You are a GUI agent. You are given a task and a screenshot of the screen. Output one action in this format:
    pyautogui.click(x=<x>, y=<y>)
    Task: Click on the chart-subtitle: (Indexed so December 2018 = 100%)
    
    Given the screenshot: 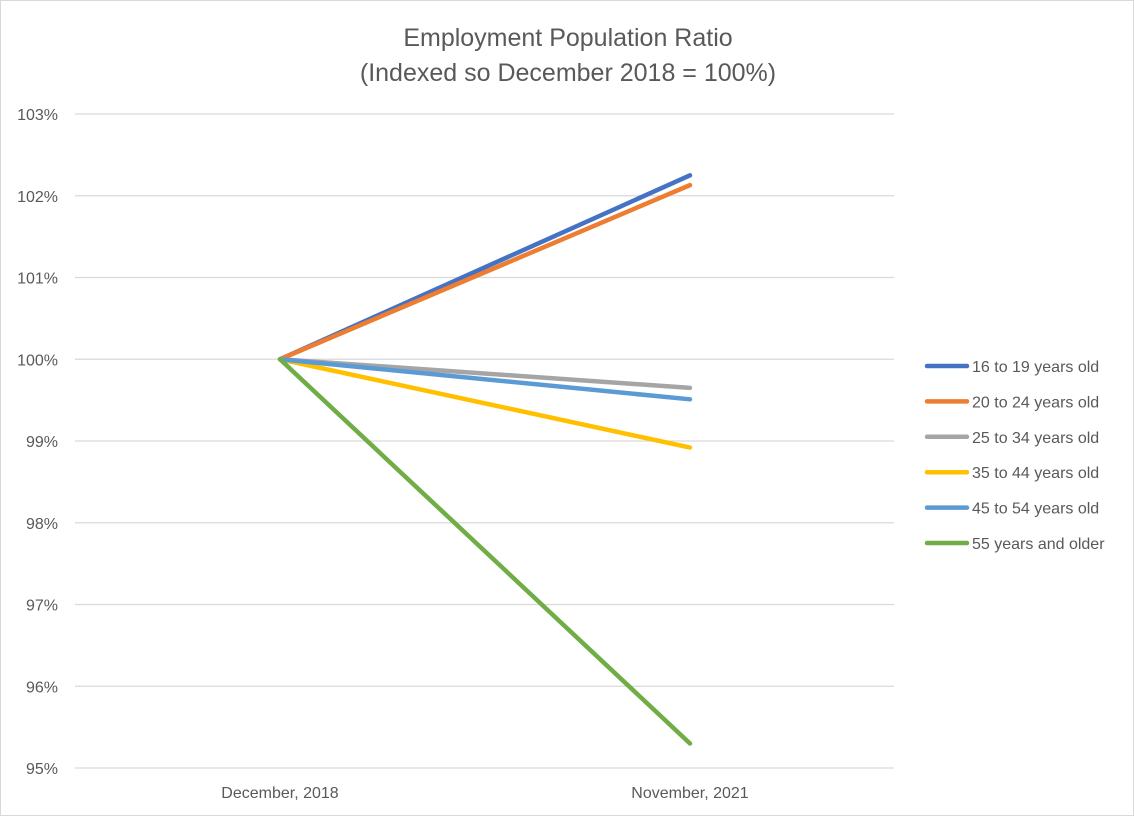 What is the action you would take?
    pyautogui.click(x=568, y=73)
    